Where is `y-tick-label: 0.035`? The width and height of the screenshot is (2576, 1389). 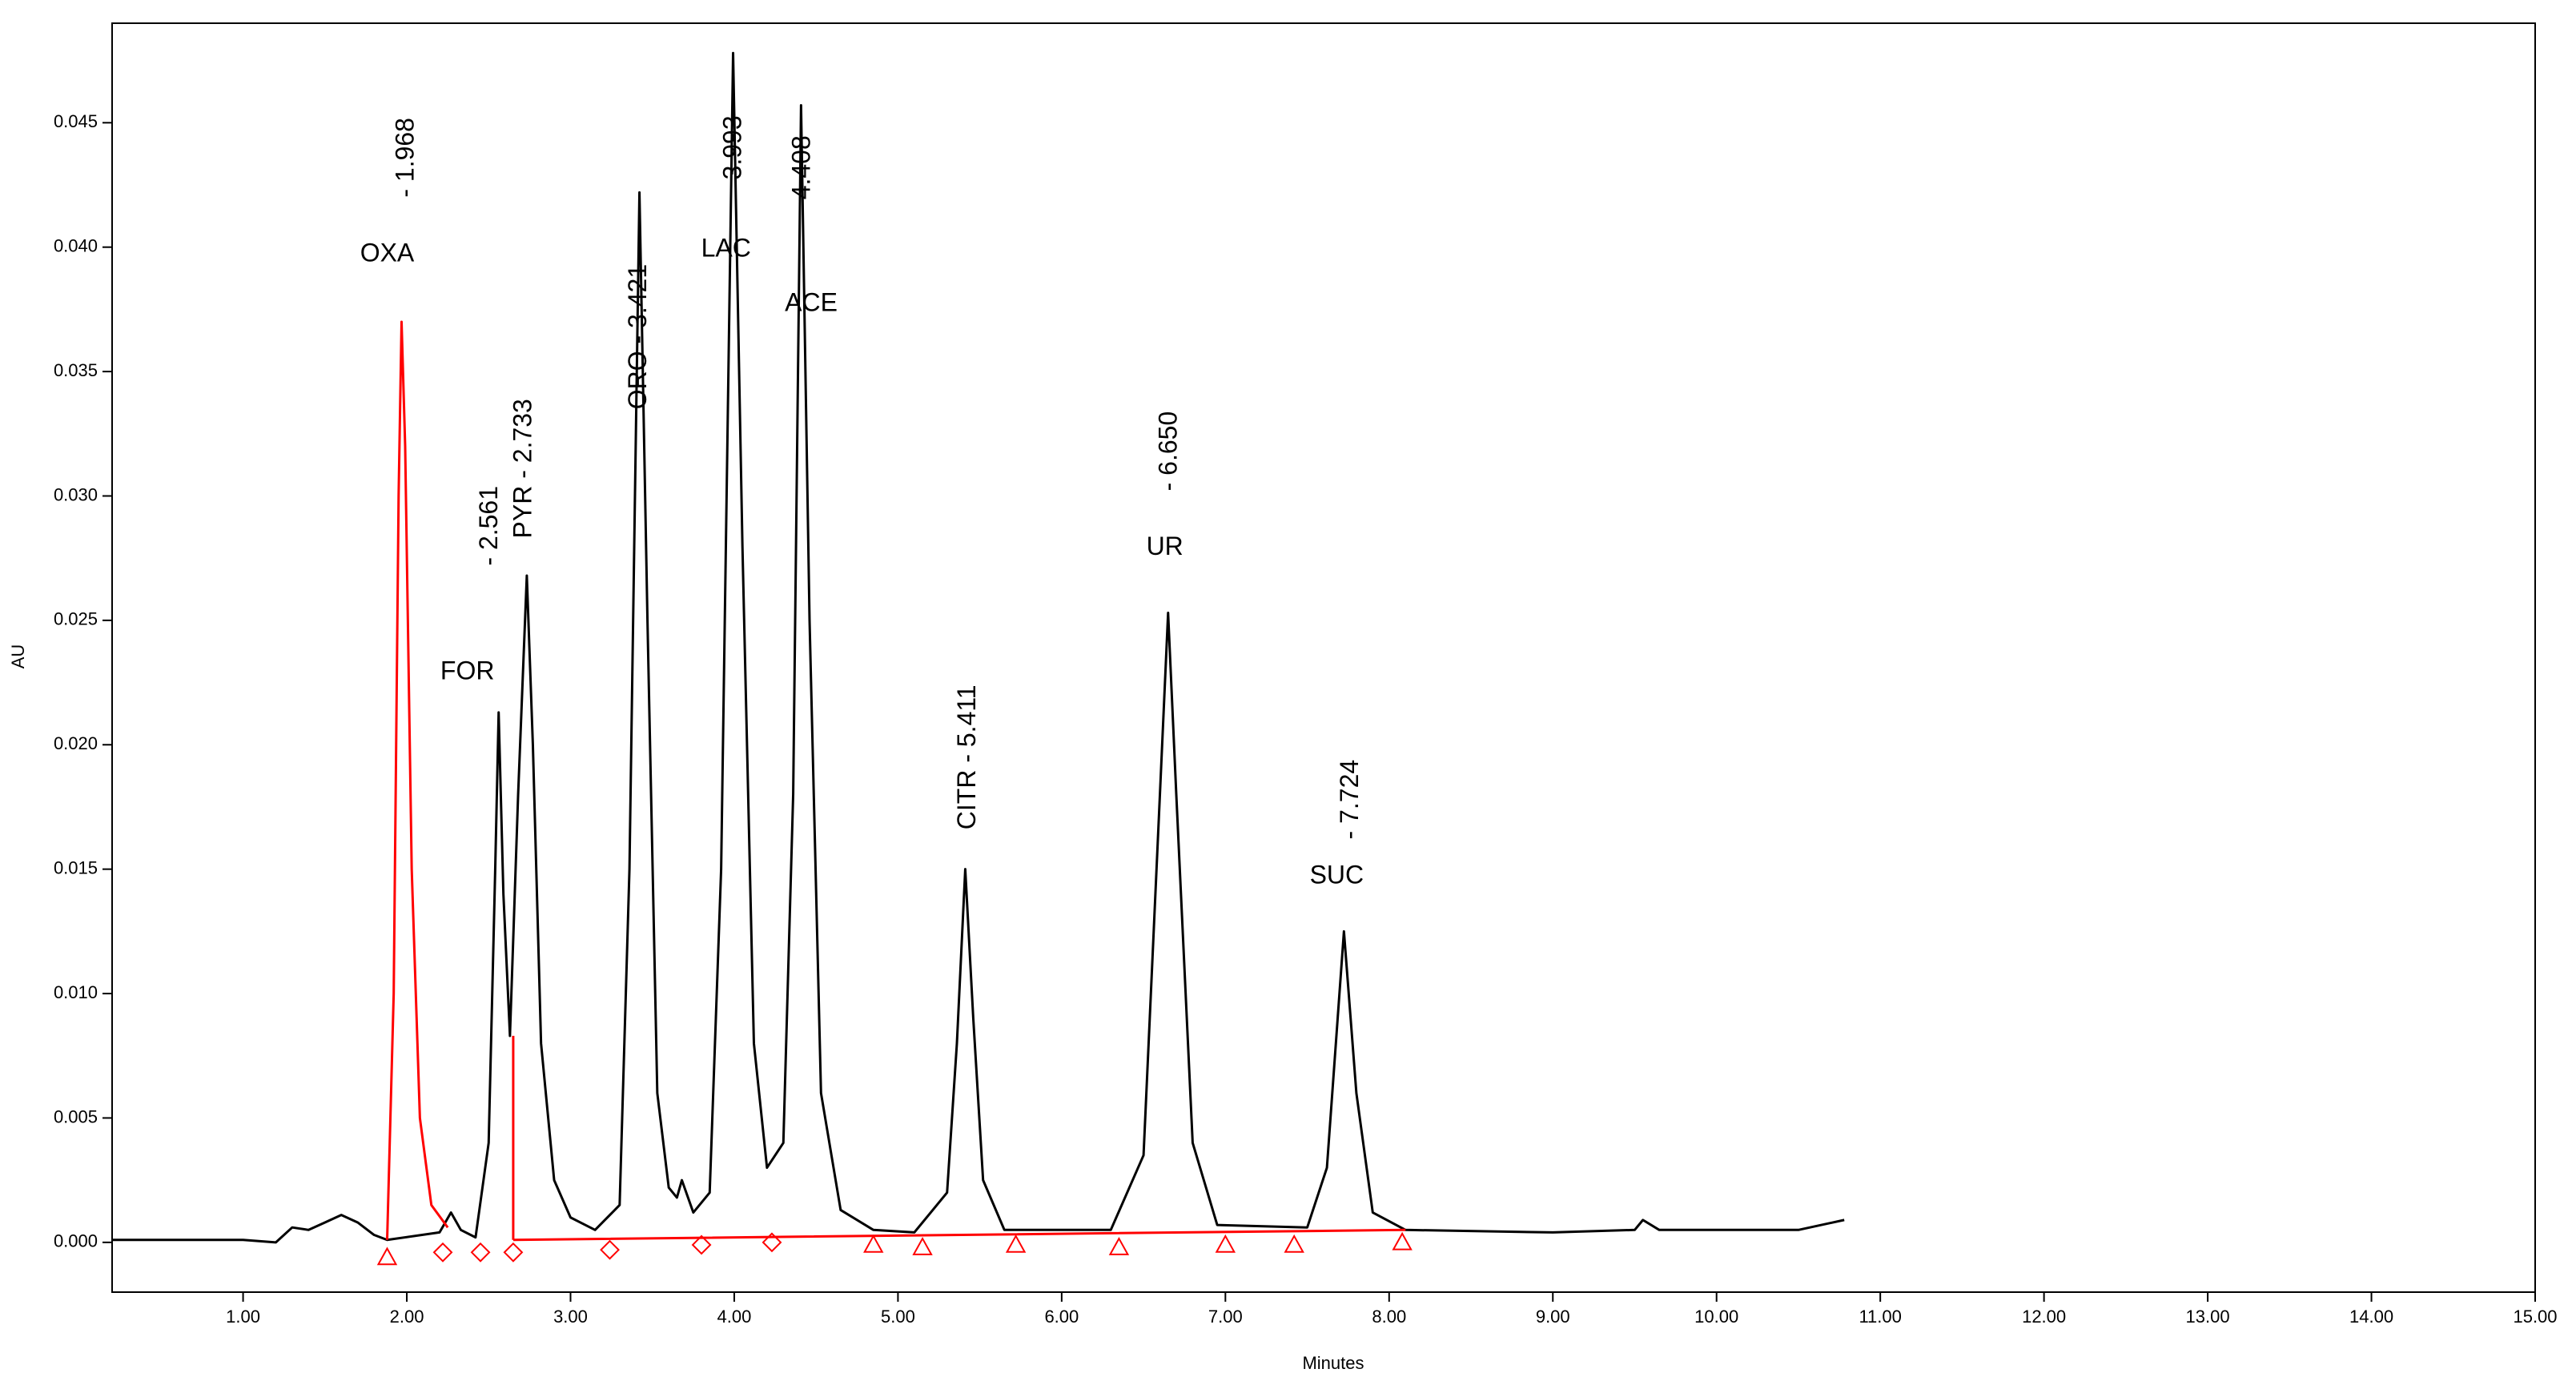 y-tick-label: 0.035 is located at coordinates (76, 370).